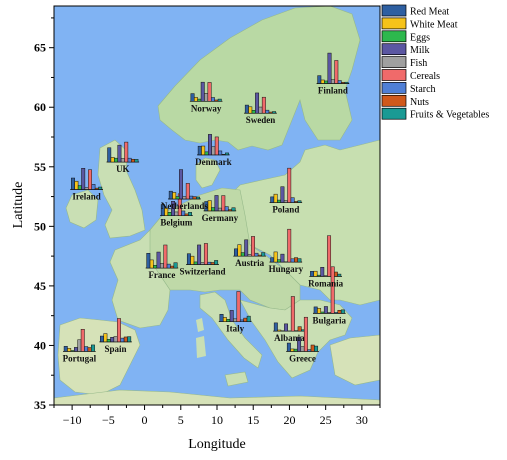  Describe the element at coordinates (419, 102) in the screenshot. I see `legend-label-nuts: Nuts` at that location.